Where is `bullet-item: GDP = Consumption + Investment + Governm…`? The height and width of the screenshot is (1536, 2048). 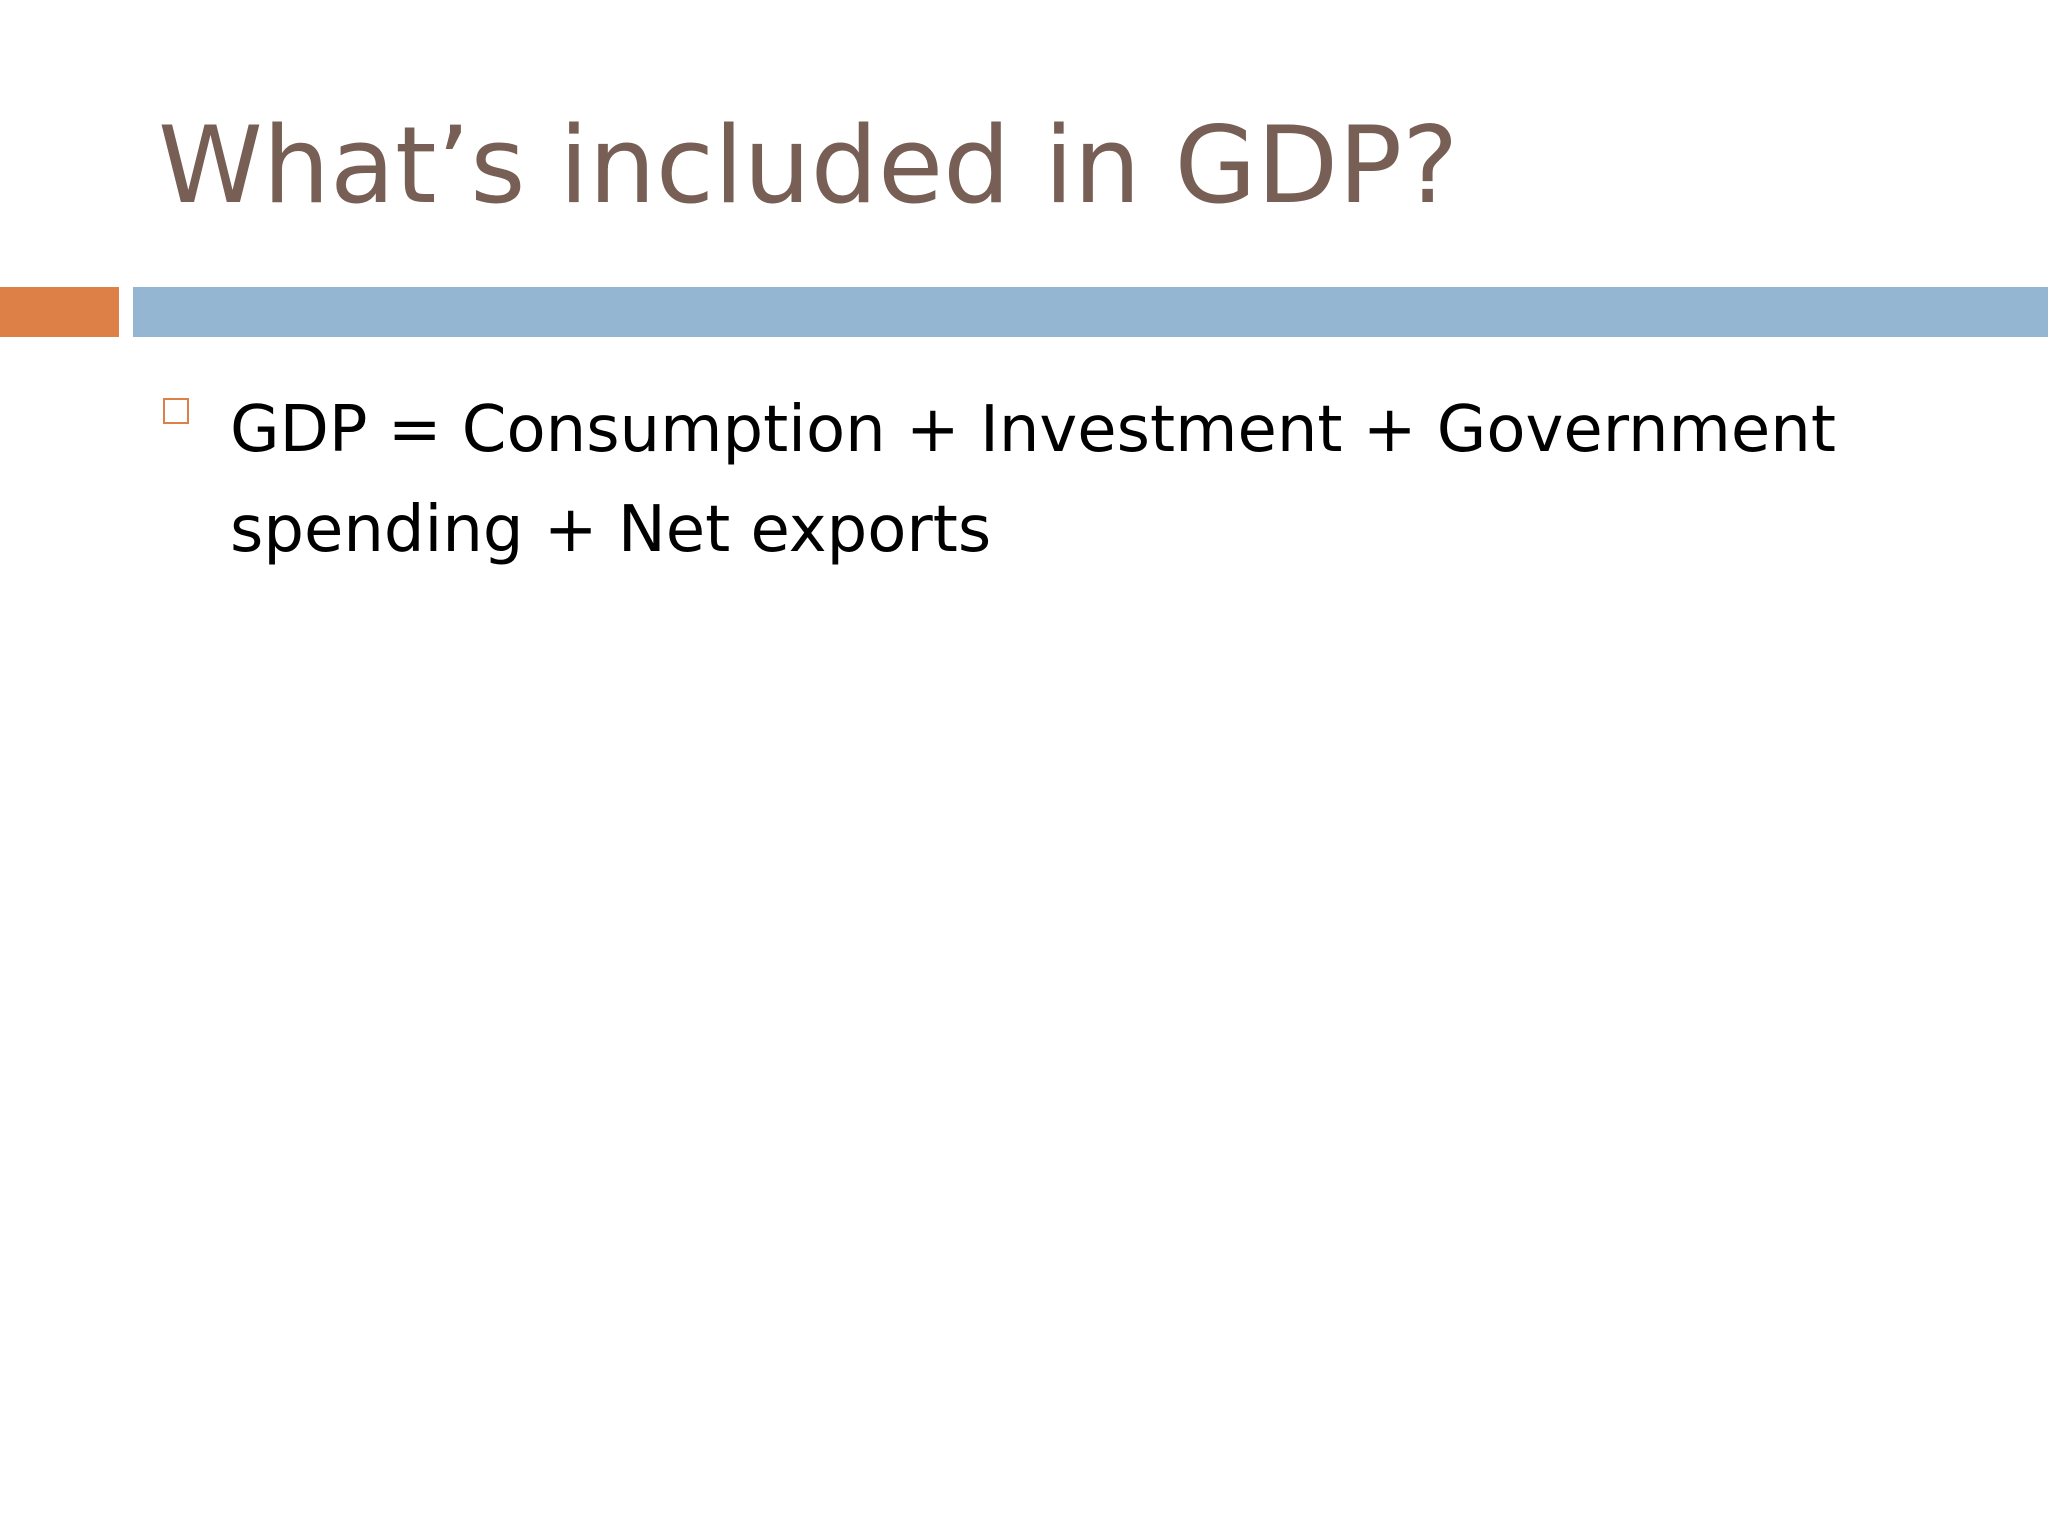
bullet-item: GDP = Consumption + Investment + Governm… is located at coordinates (1020, 480).